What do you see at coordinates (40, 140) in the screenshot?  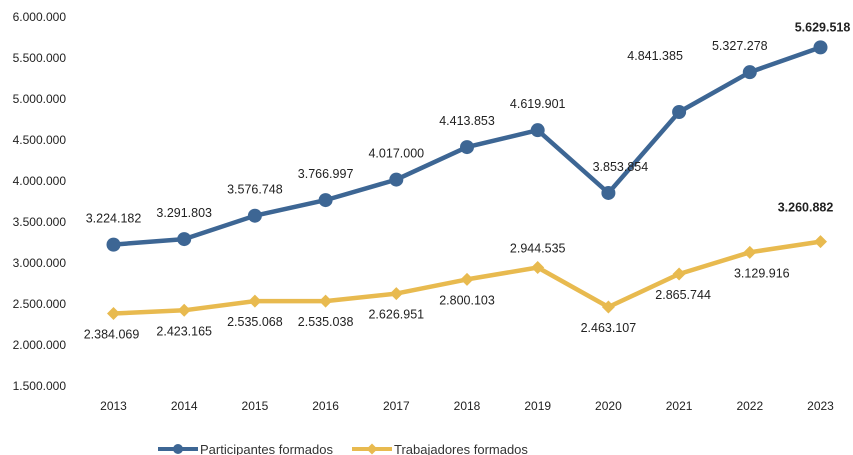 I see `y-tick-label: 4.500.000` at bounding box center [40, 140].